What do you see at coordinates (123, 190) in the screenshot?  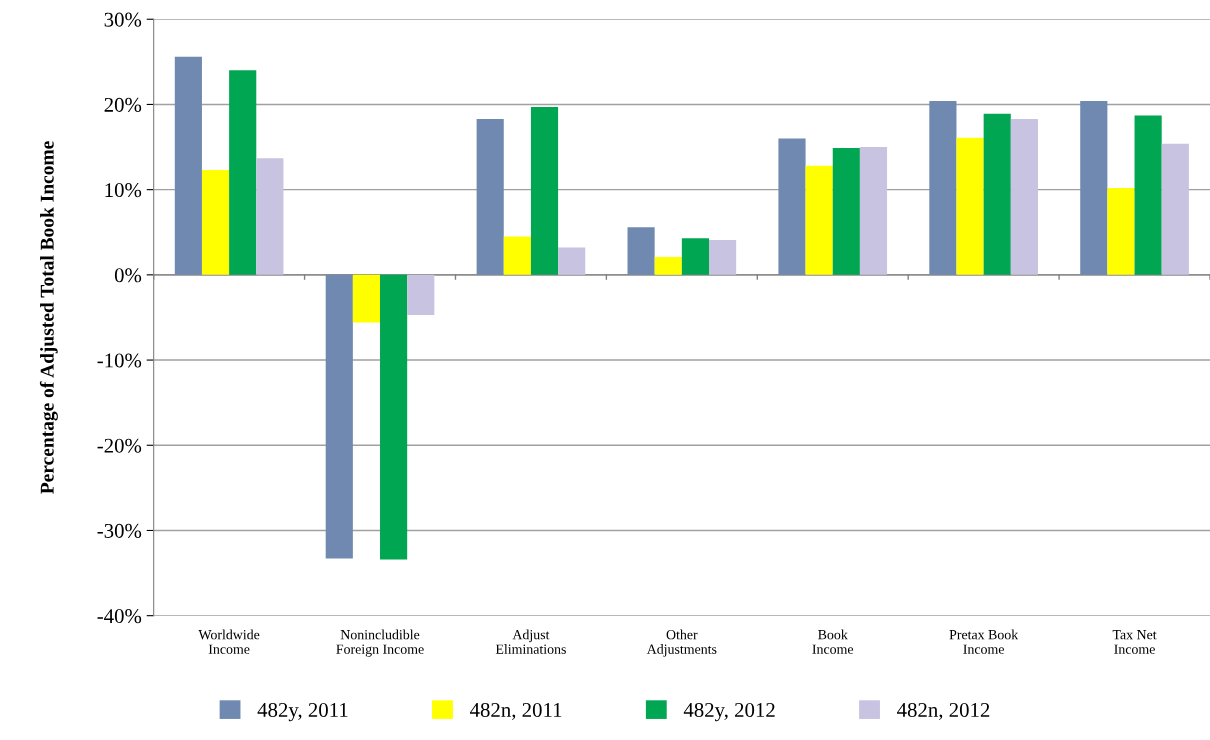 I see `y-tick-label: 10%` at bounding box center [123, 190].